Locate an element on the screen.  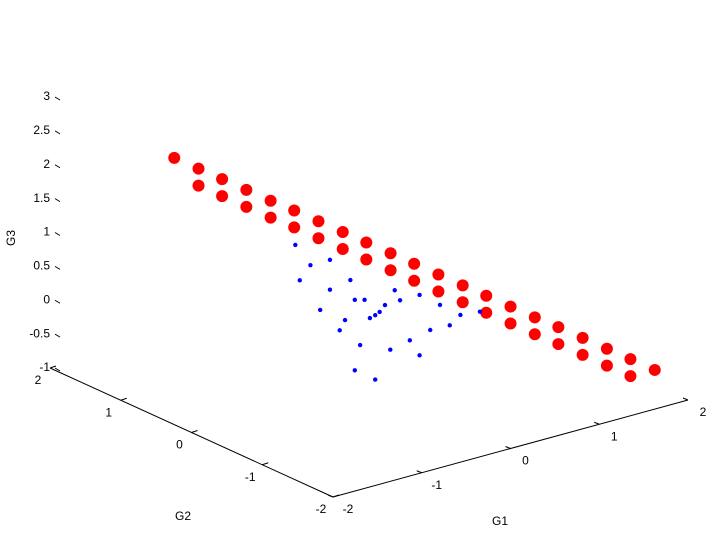
y-tick-label: 0 is located at coordinates (179, 445).